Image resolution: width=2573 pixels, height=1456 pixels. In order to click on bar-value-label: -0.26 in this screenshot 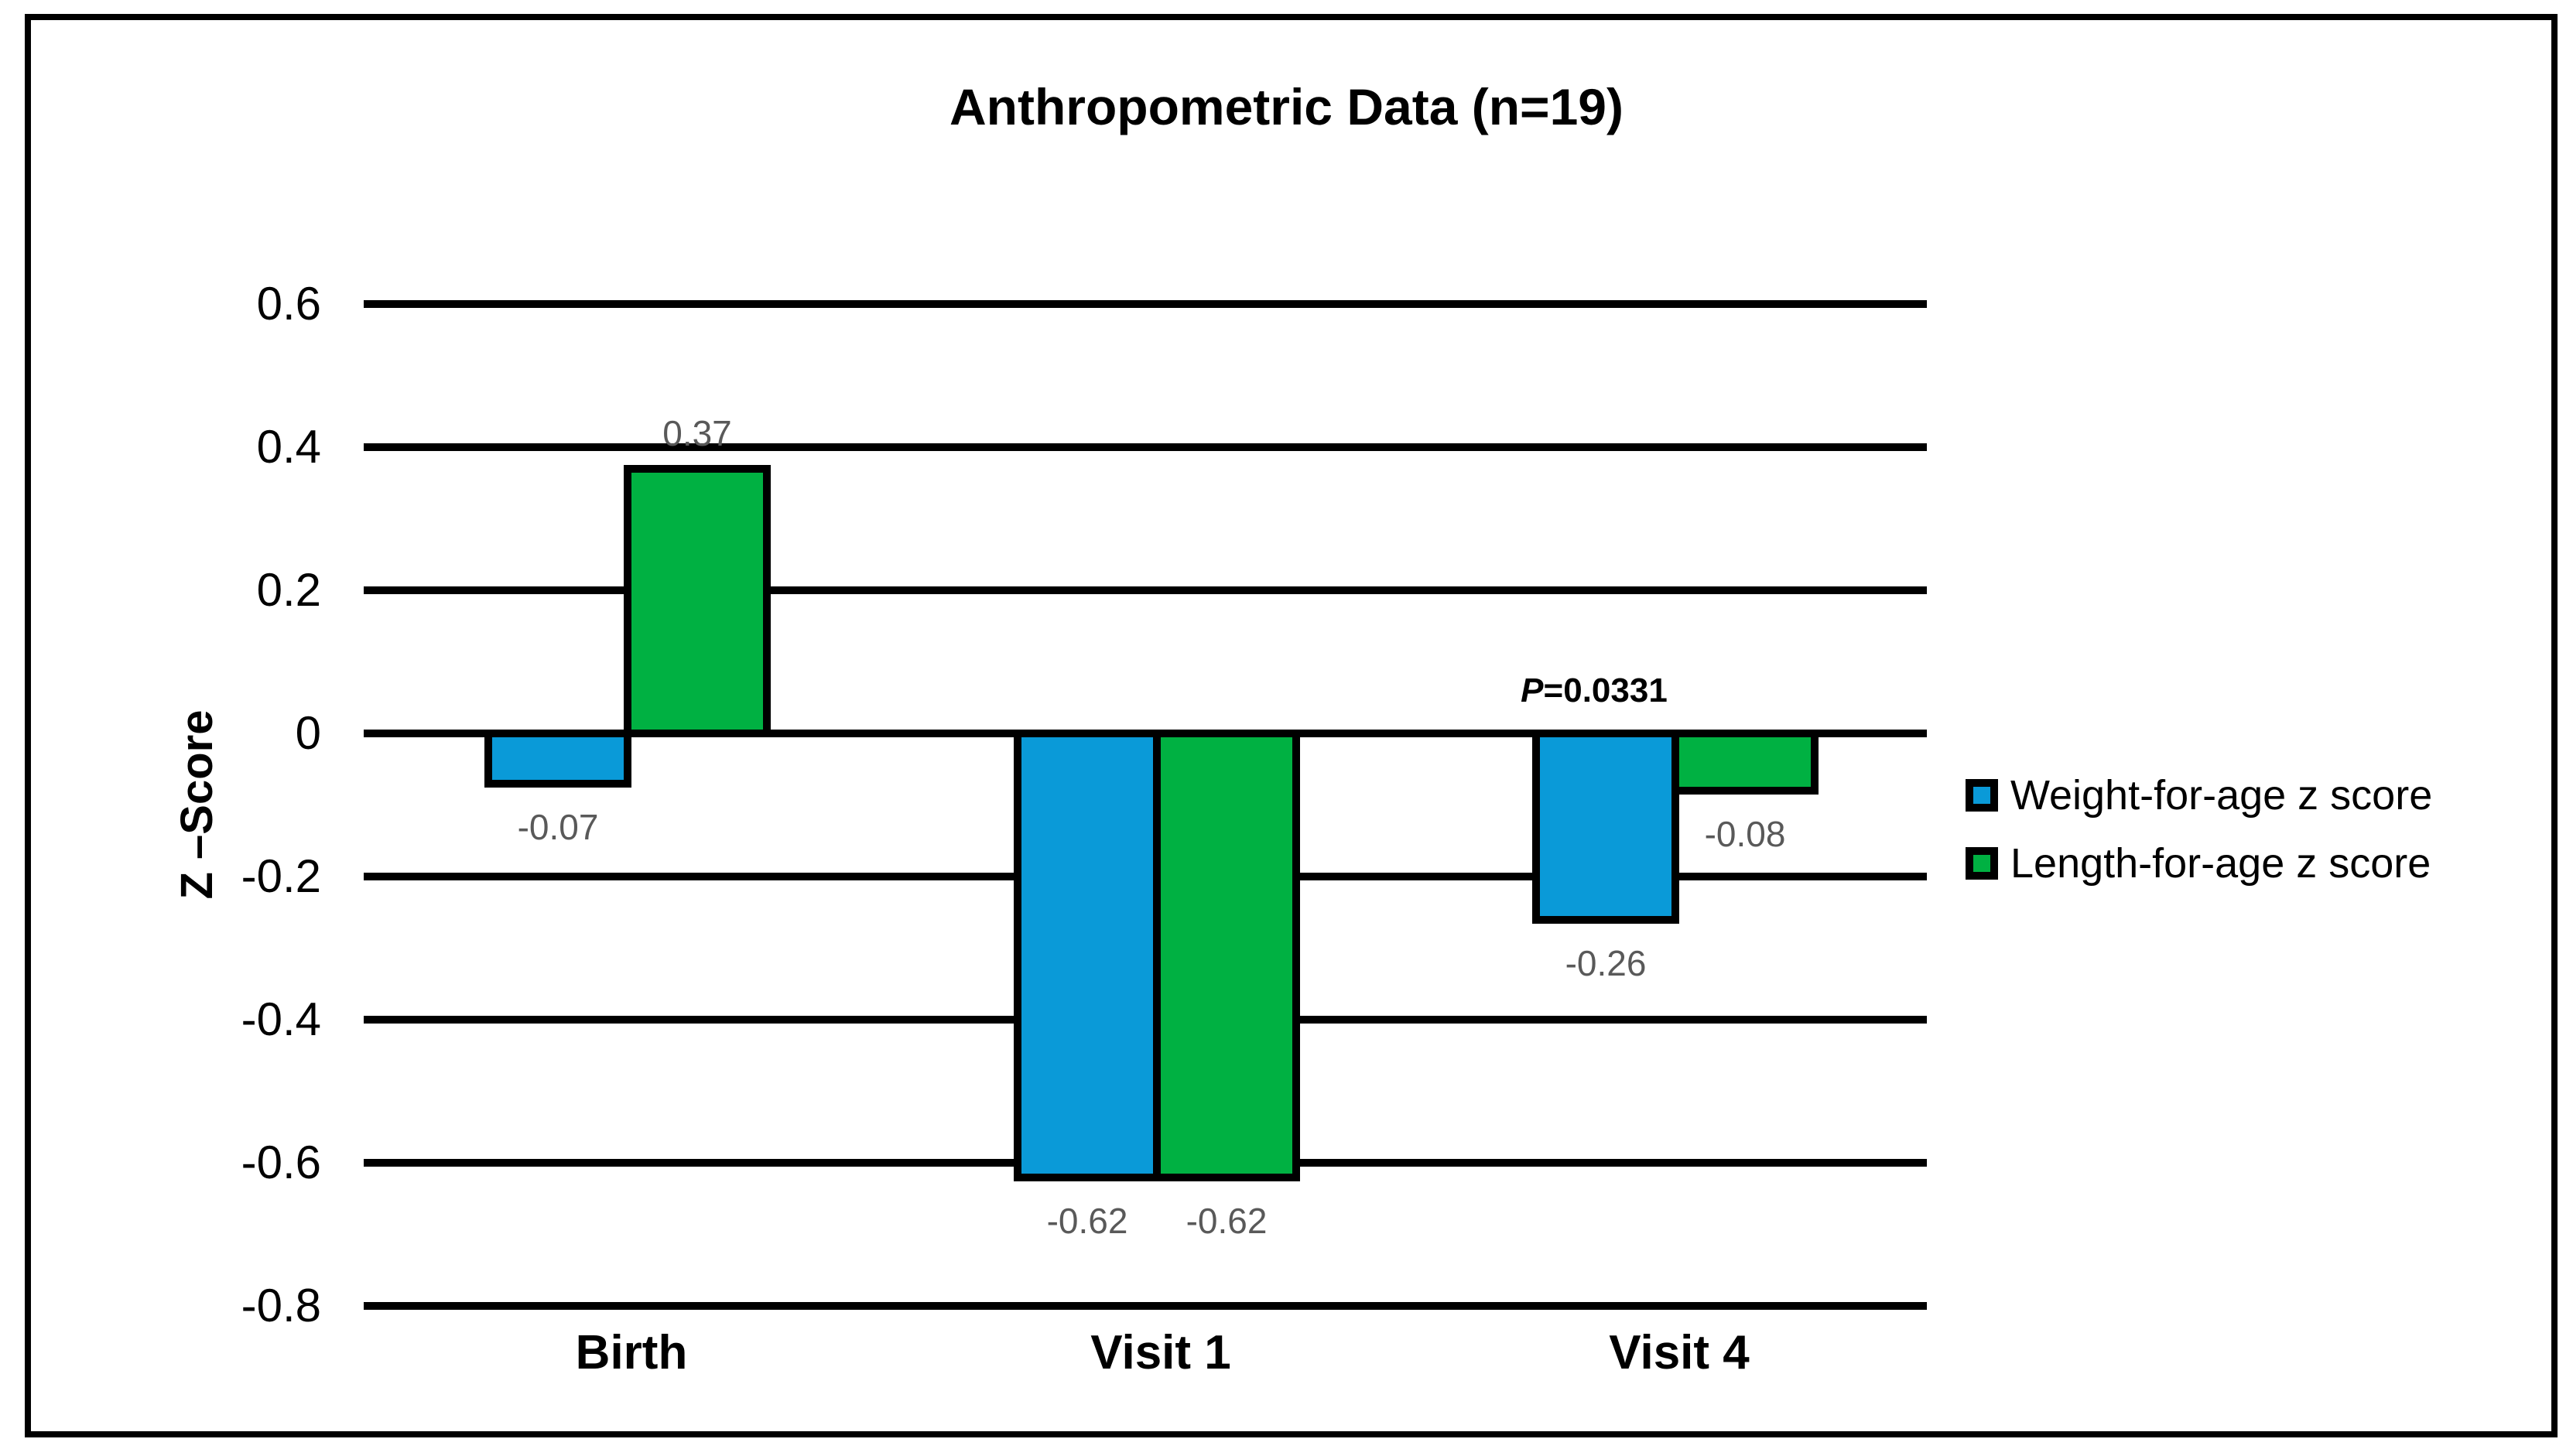, I will do `click(1606, 962)`.